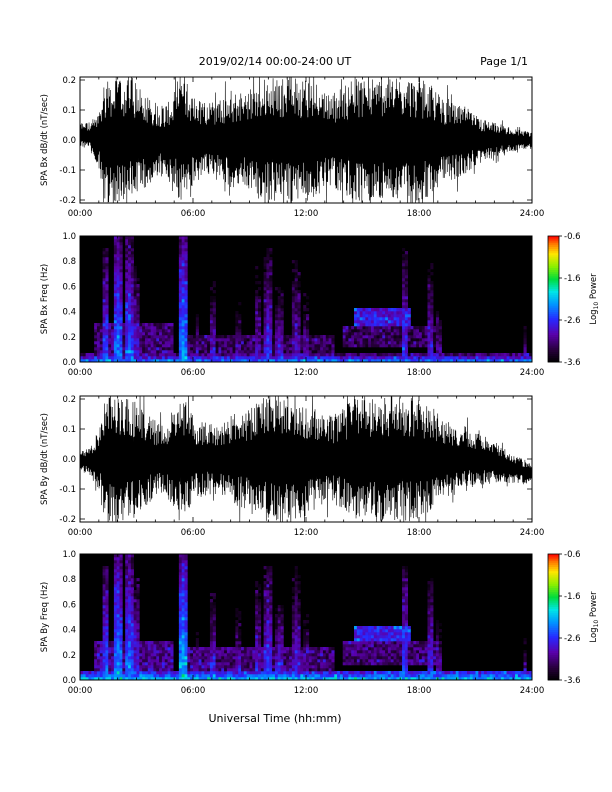 The height and width of the screenshot is (792, 612). Describe the element at coordinates (275, 61) in the screenshot. I see `figure-title: 2019/02/14 00:00-24:00 UT` at that location.